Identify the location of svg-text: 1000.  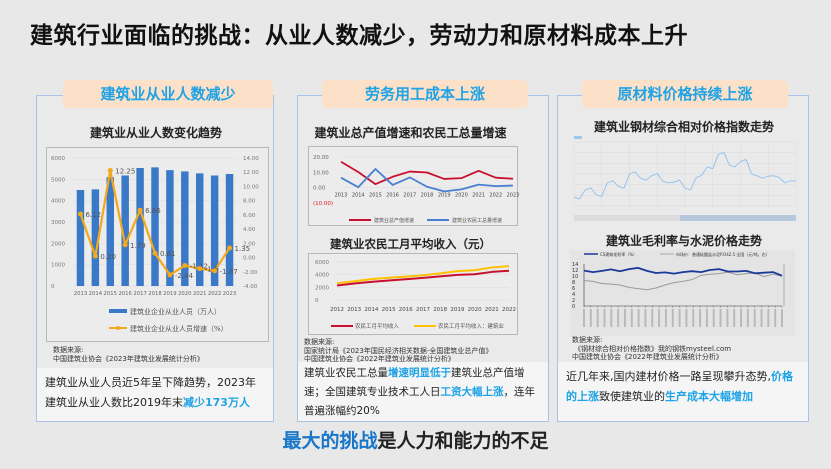
(58, 266).